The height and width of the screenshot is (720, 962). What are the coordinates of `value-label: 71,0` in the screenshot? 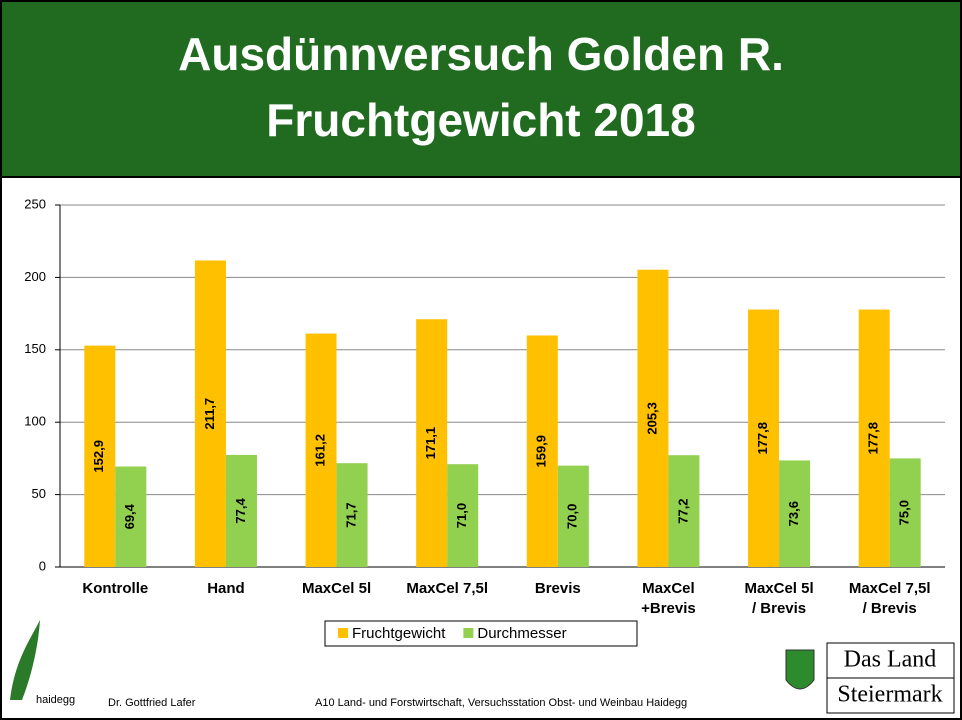 It's located at (461, 515).